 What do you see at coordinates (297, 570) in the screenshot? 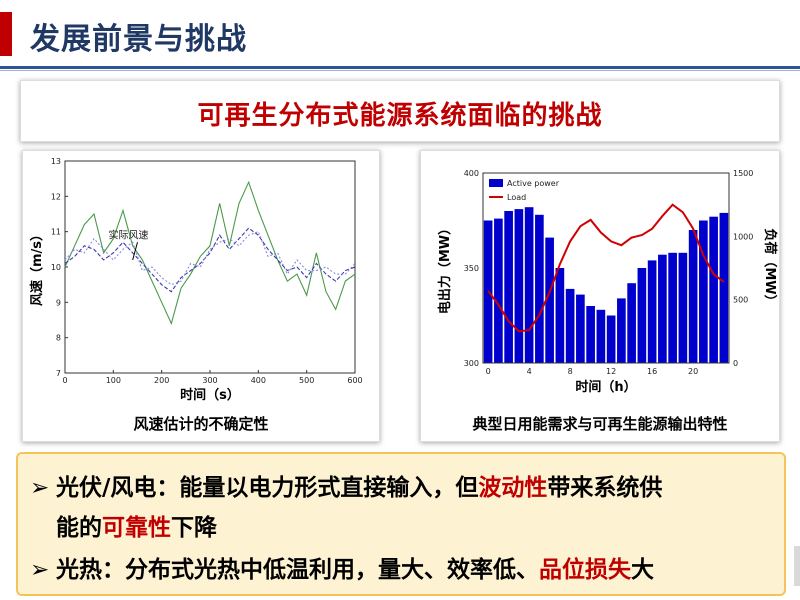
I see `bullet-text: 光热：分布式光热中低温利用，量大、效率低、` at bounding box center [297, 570].